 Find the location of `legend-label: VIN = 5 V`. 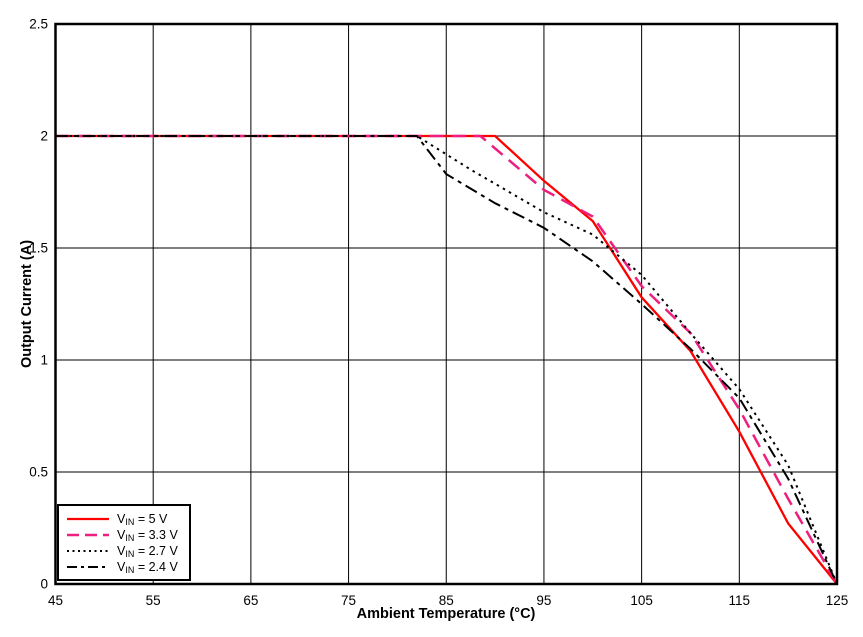

legend-label: VIN = 5 V is located at coordinates (142, 519).